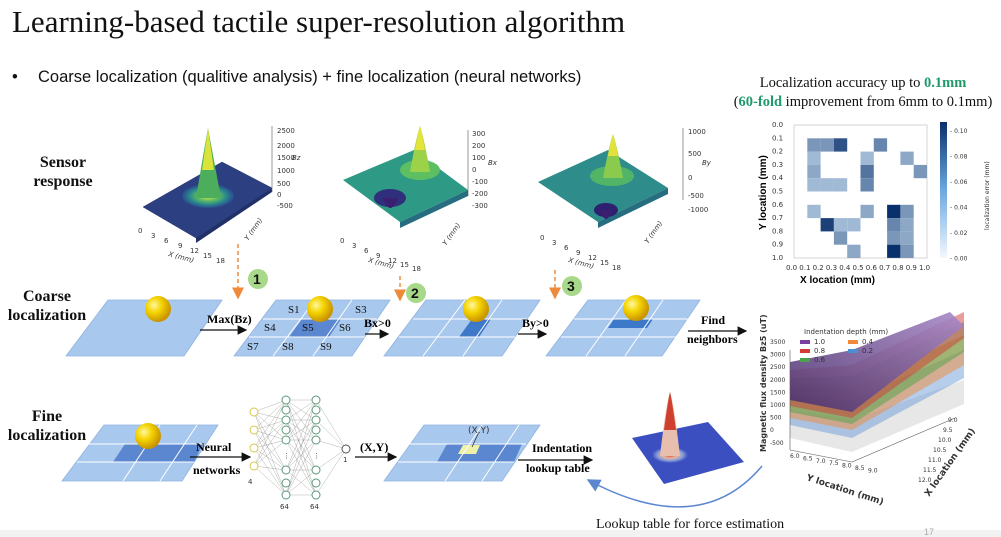 The image size is (1001, 537). I want to click on surface-by-peak-top, so click(613, 145).